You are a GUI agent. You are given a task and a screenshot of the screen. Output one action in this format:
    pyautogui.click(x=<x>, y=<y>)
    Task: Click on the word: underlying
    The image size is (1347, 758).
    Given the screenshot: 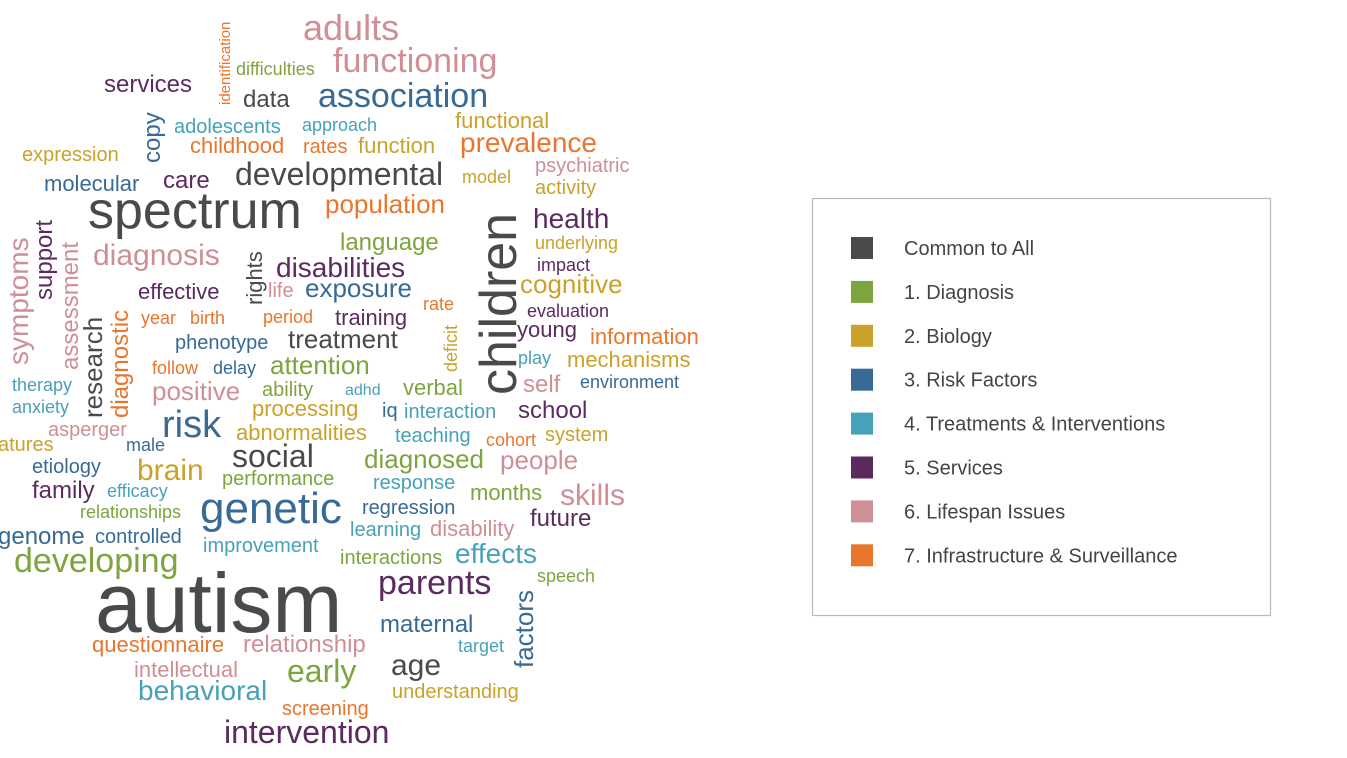 What is the action you would take?
    pyautogui.click(x=576, y=243)
    